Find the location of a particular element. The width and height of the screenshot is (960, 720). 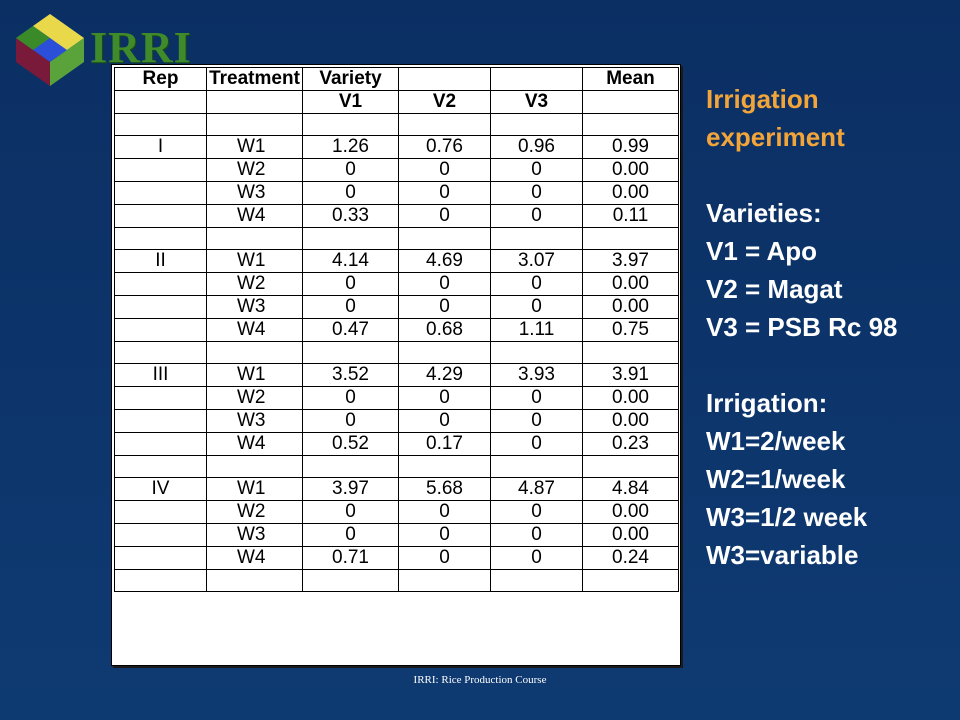

irrigation-item: W1=2/week is located at coordinates (776, 441).